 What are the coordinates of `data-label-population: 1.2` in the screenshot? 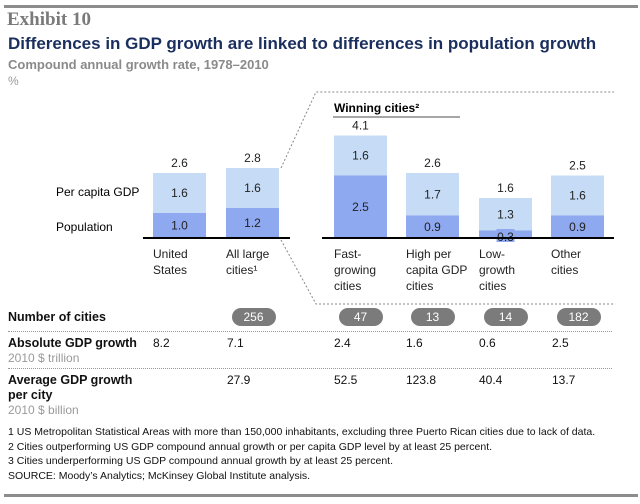 It's located at (252, 223).